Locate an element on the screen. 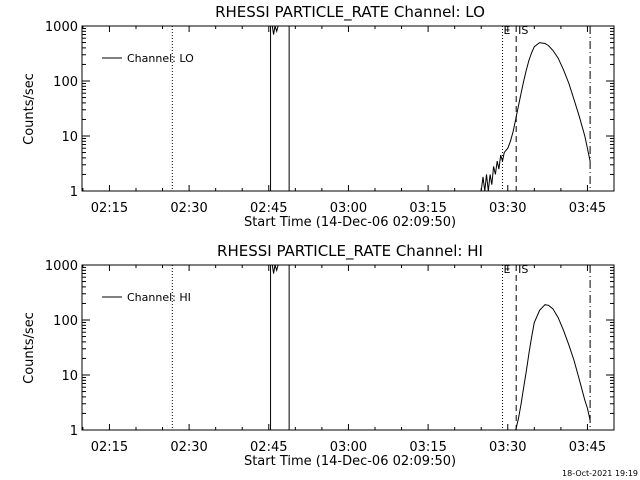 Image resolution: width=640 pixels, height=480 pixels. panel-1-ylabel: Counts/sec is located at coordinates (29, 109).